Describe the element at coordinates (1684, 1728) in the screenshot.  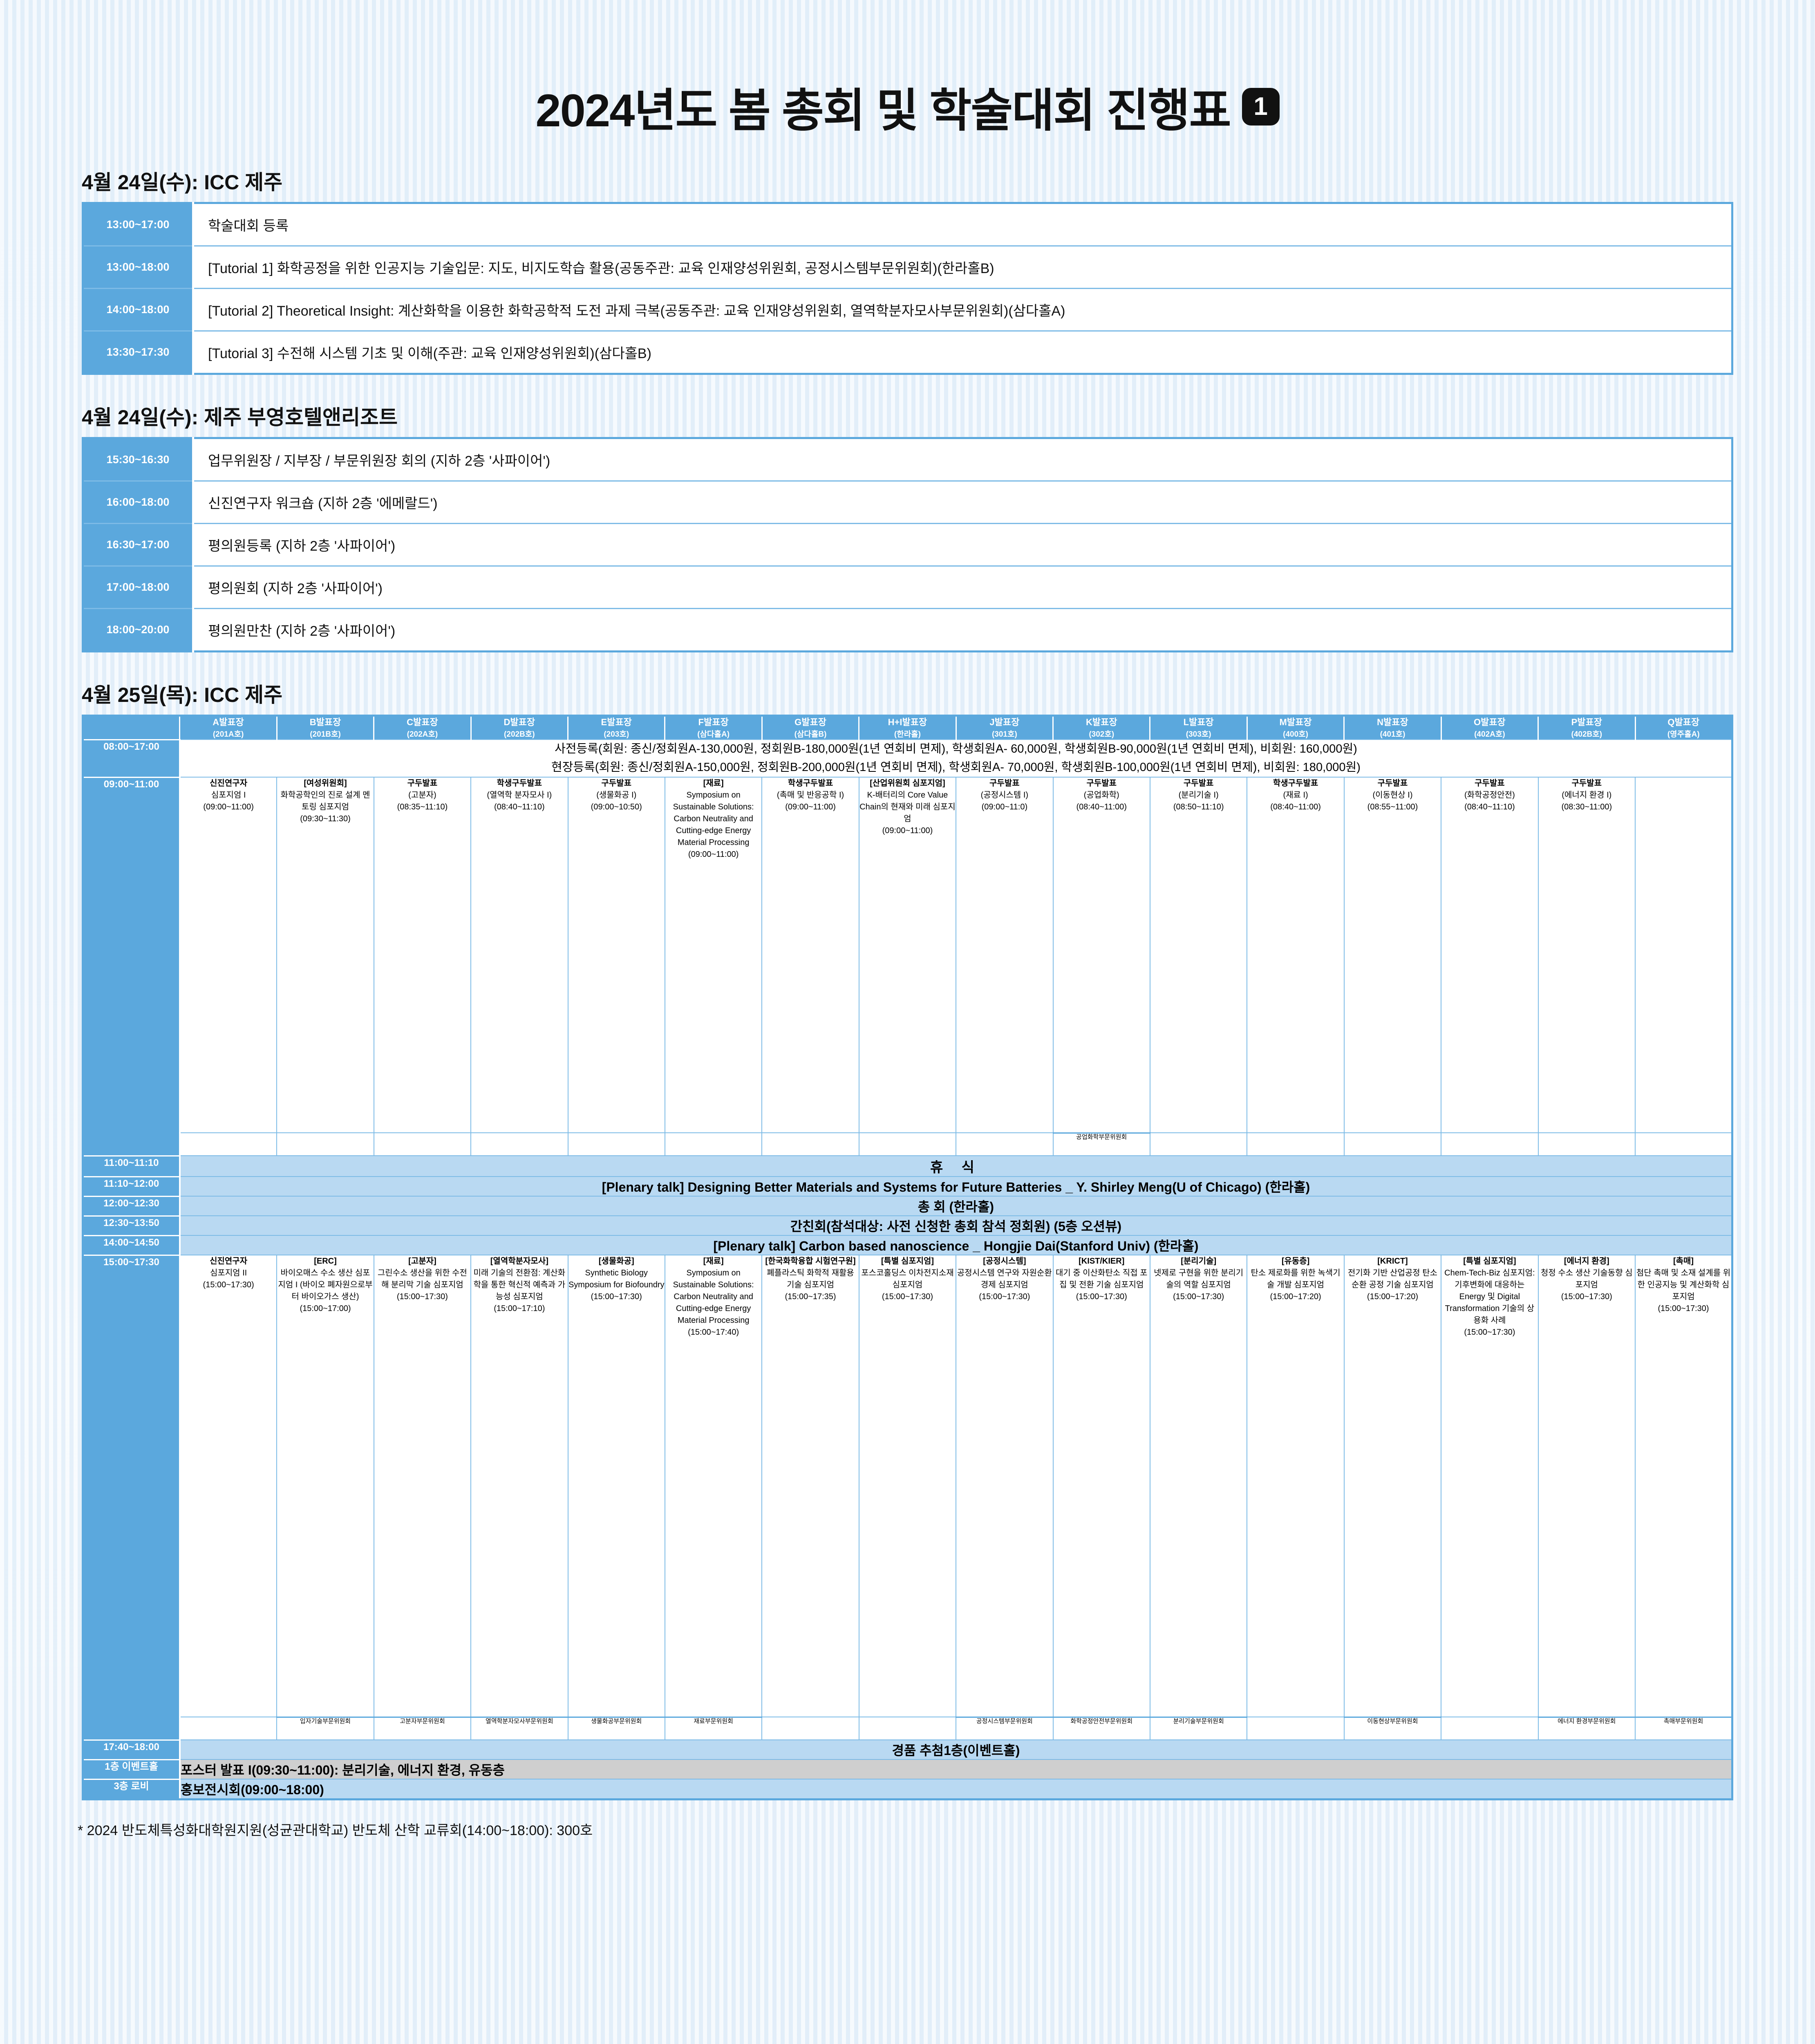
I see `committee-label-16: 촉매부문위원회` at that location.